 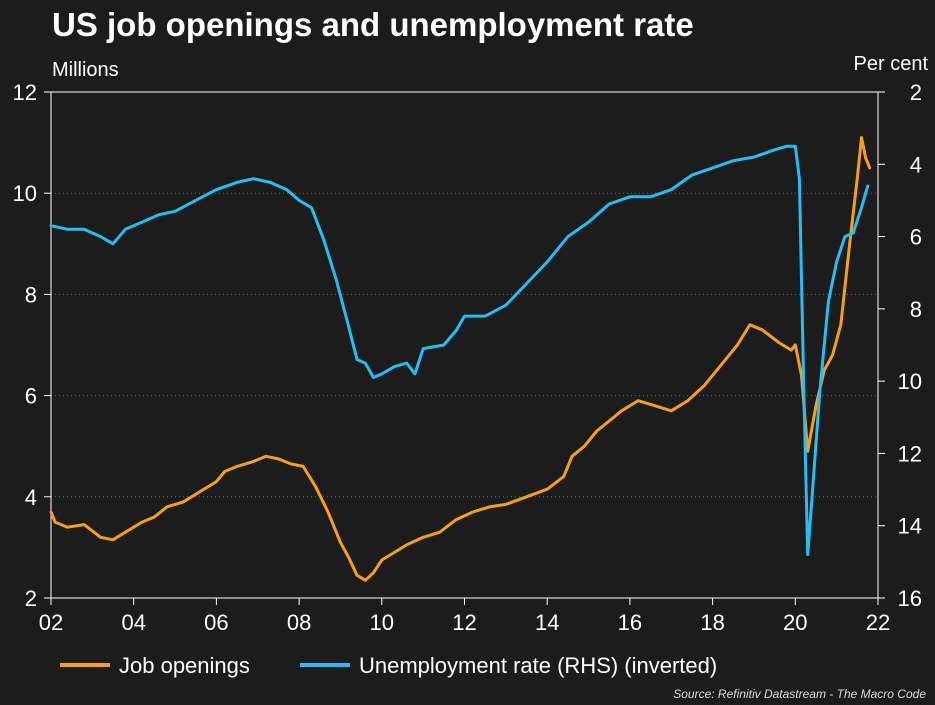 What do you see at coordinates (31, 294) in the screenshot?
I see `left-y-tick-label: 8` at bounding box center [31, 294].